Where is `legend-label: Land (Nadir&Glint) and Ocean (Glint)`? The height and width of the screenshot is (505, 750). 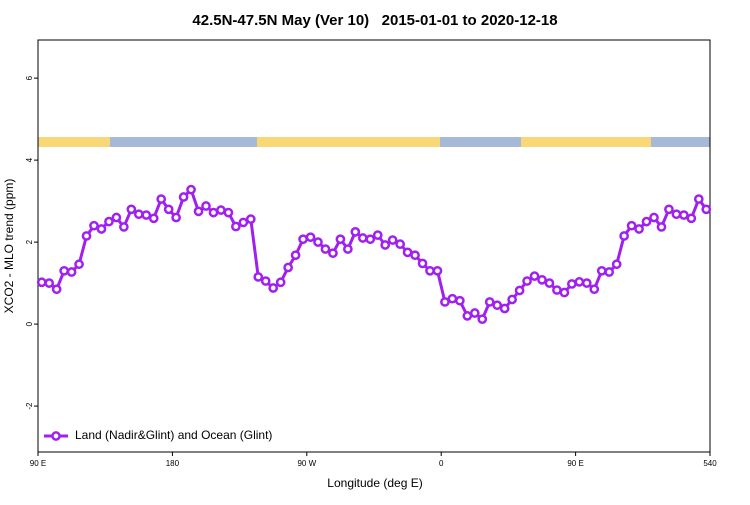
legend-label: Land (Nadir&Glint) and Ocean (Glint) is located at coordinates (173, 435).